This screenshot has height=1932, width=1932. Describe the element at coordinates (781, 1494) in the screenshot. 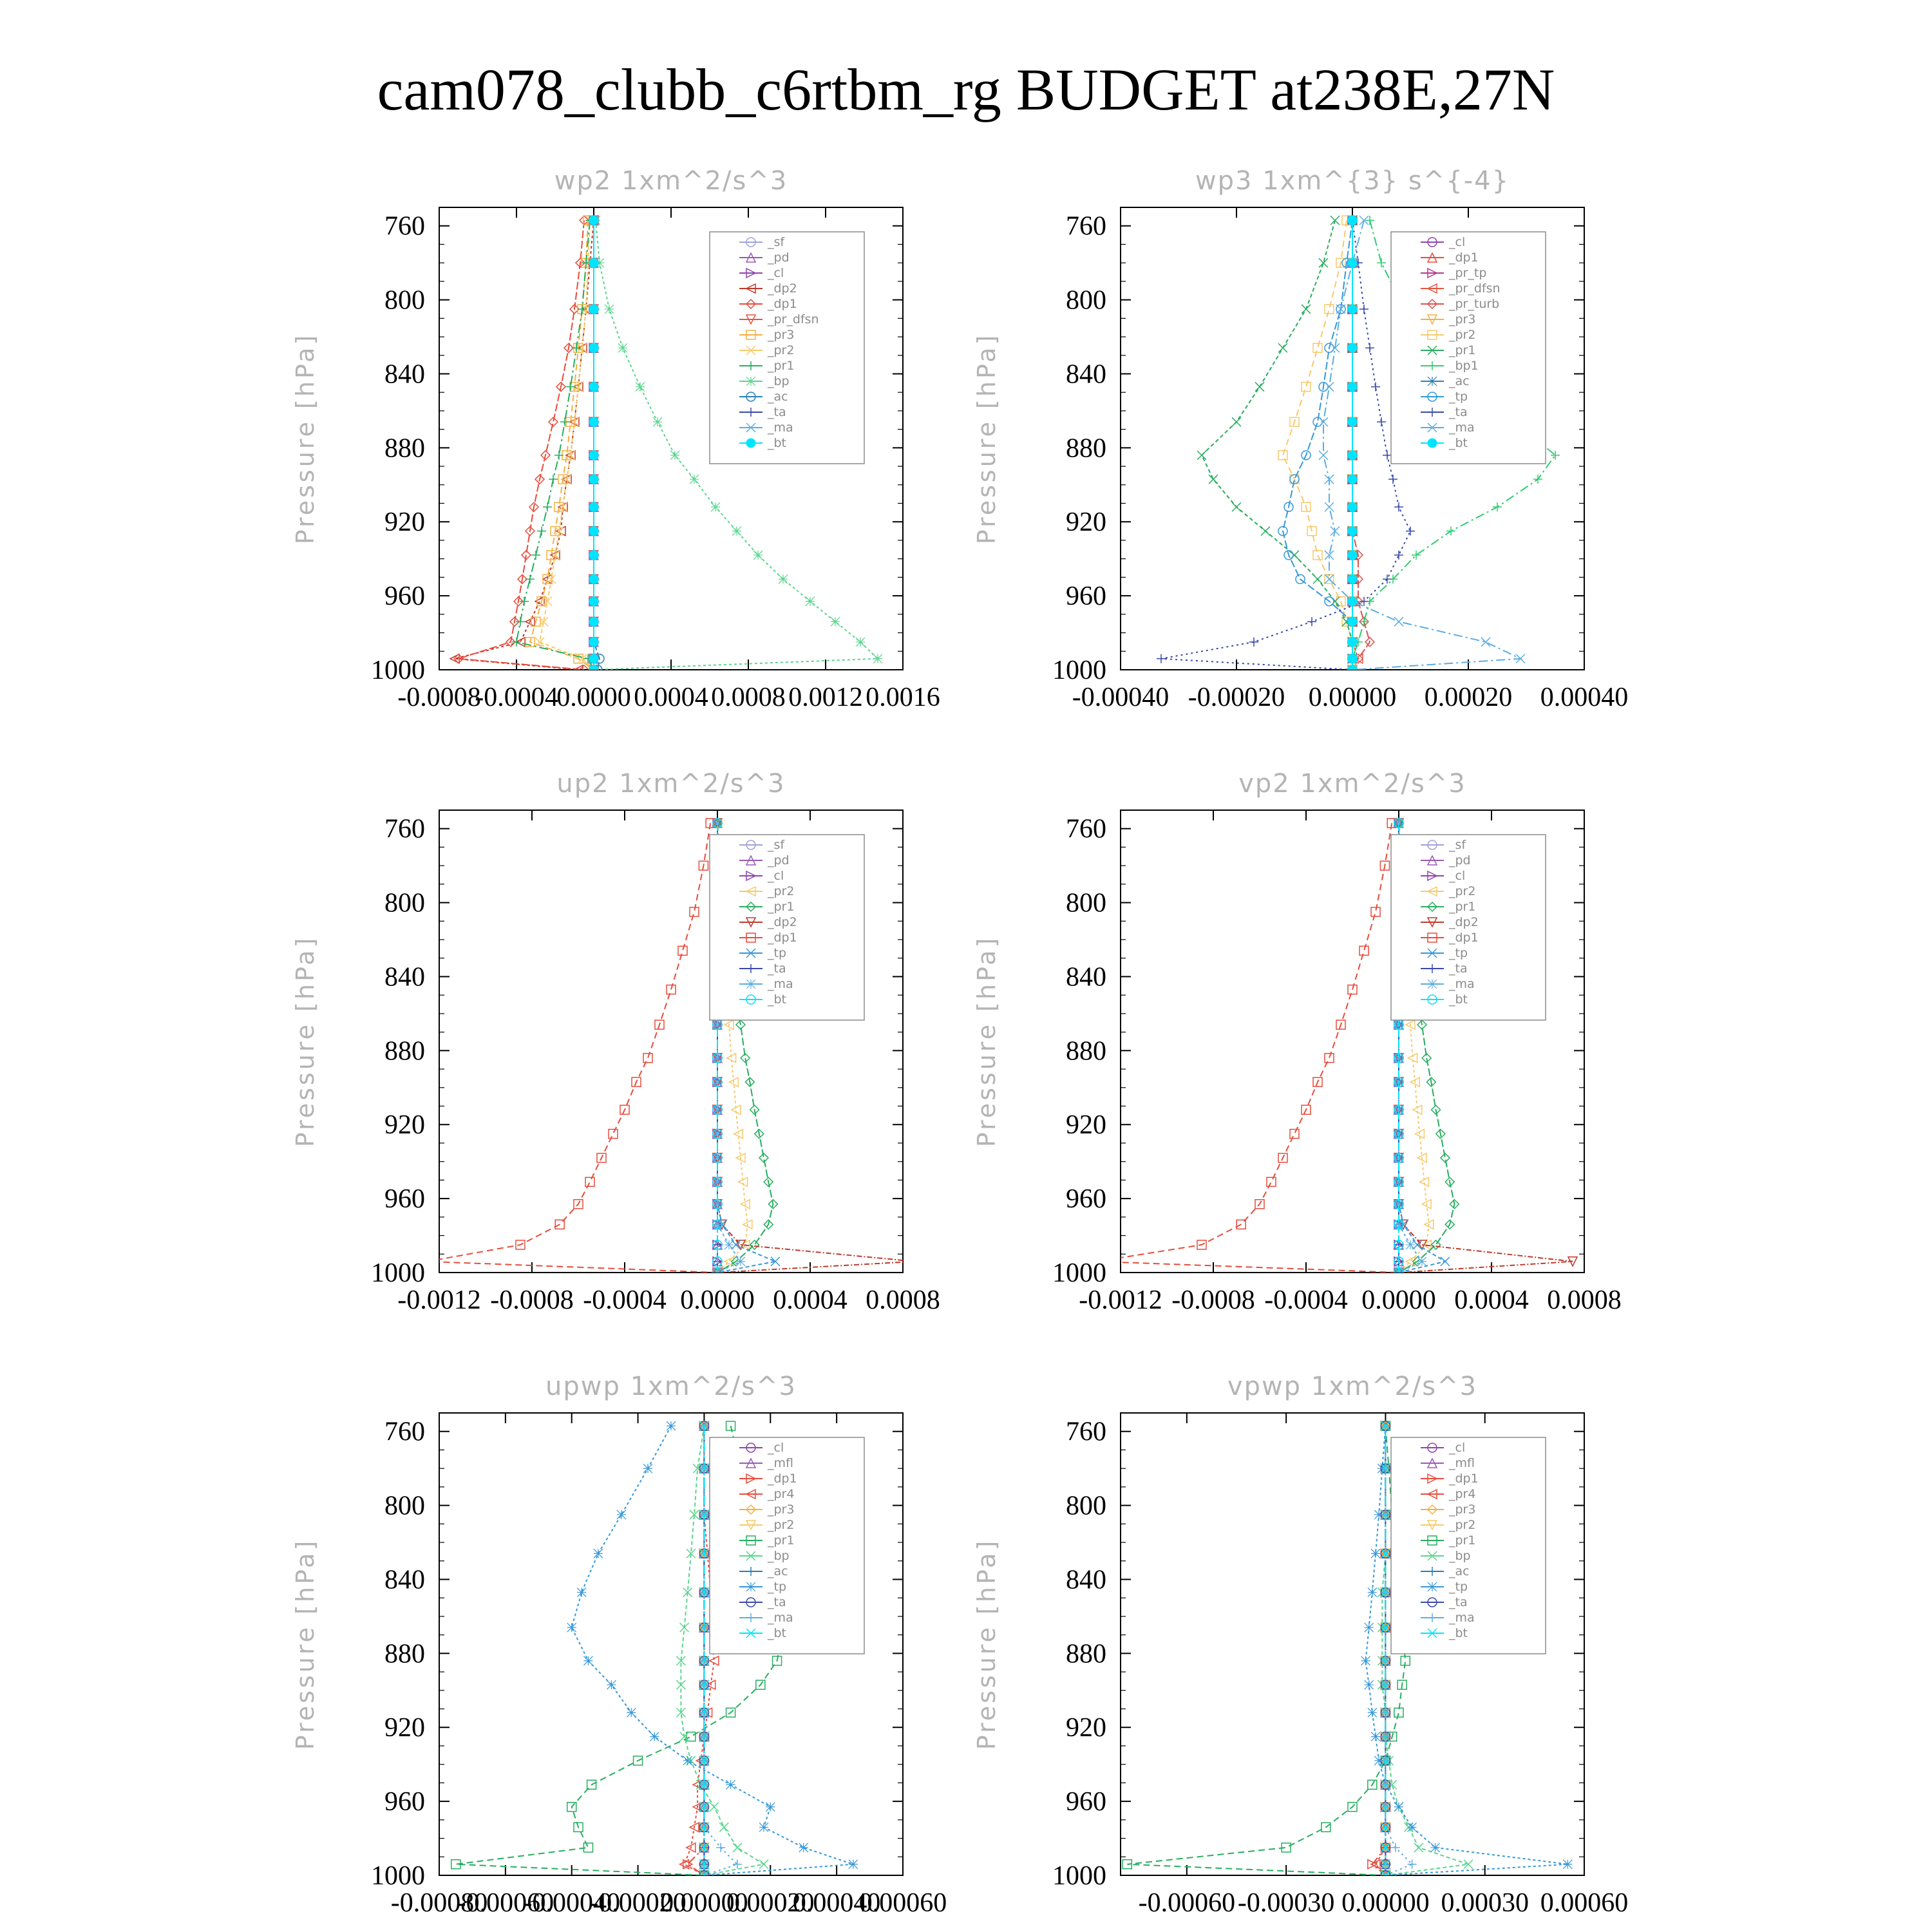

I see `legend-label: _pr4` at that location.